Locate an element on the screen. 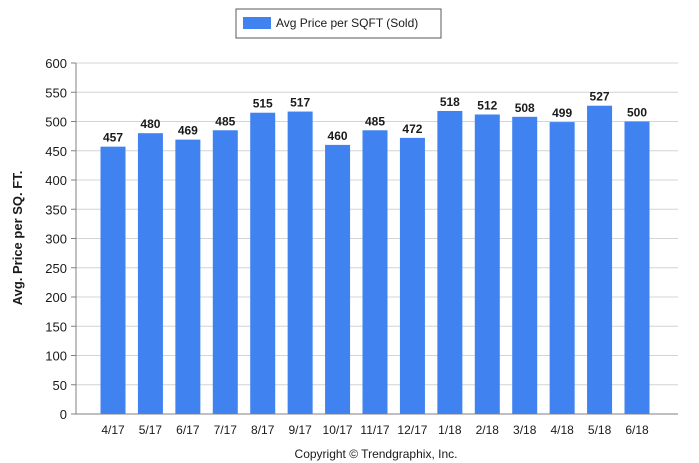  legend: Avg Price per SQFT (Sold) is located at coordinates (338, 23).